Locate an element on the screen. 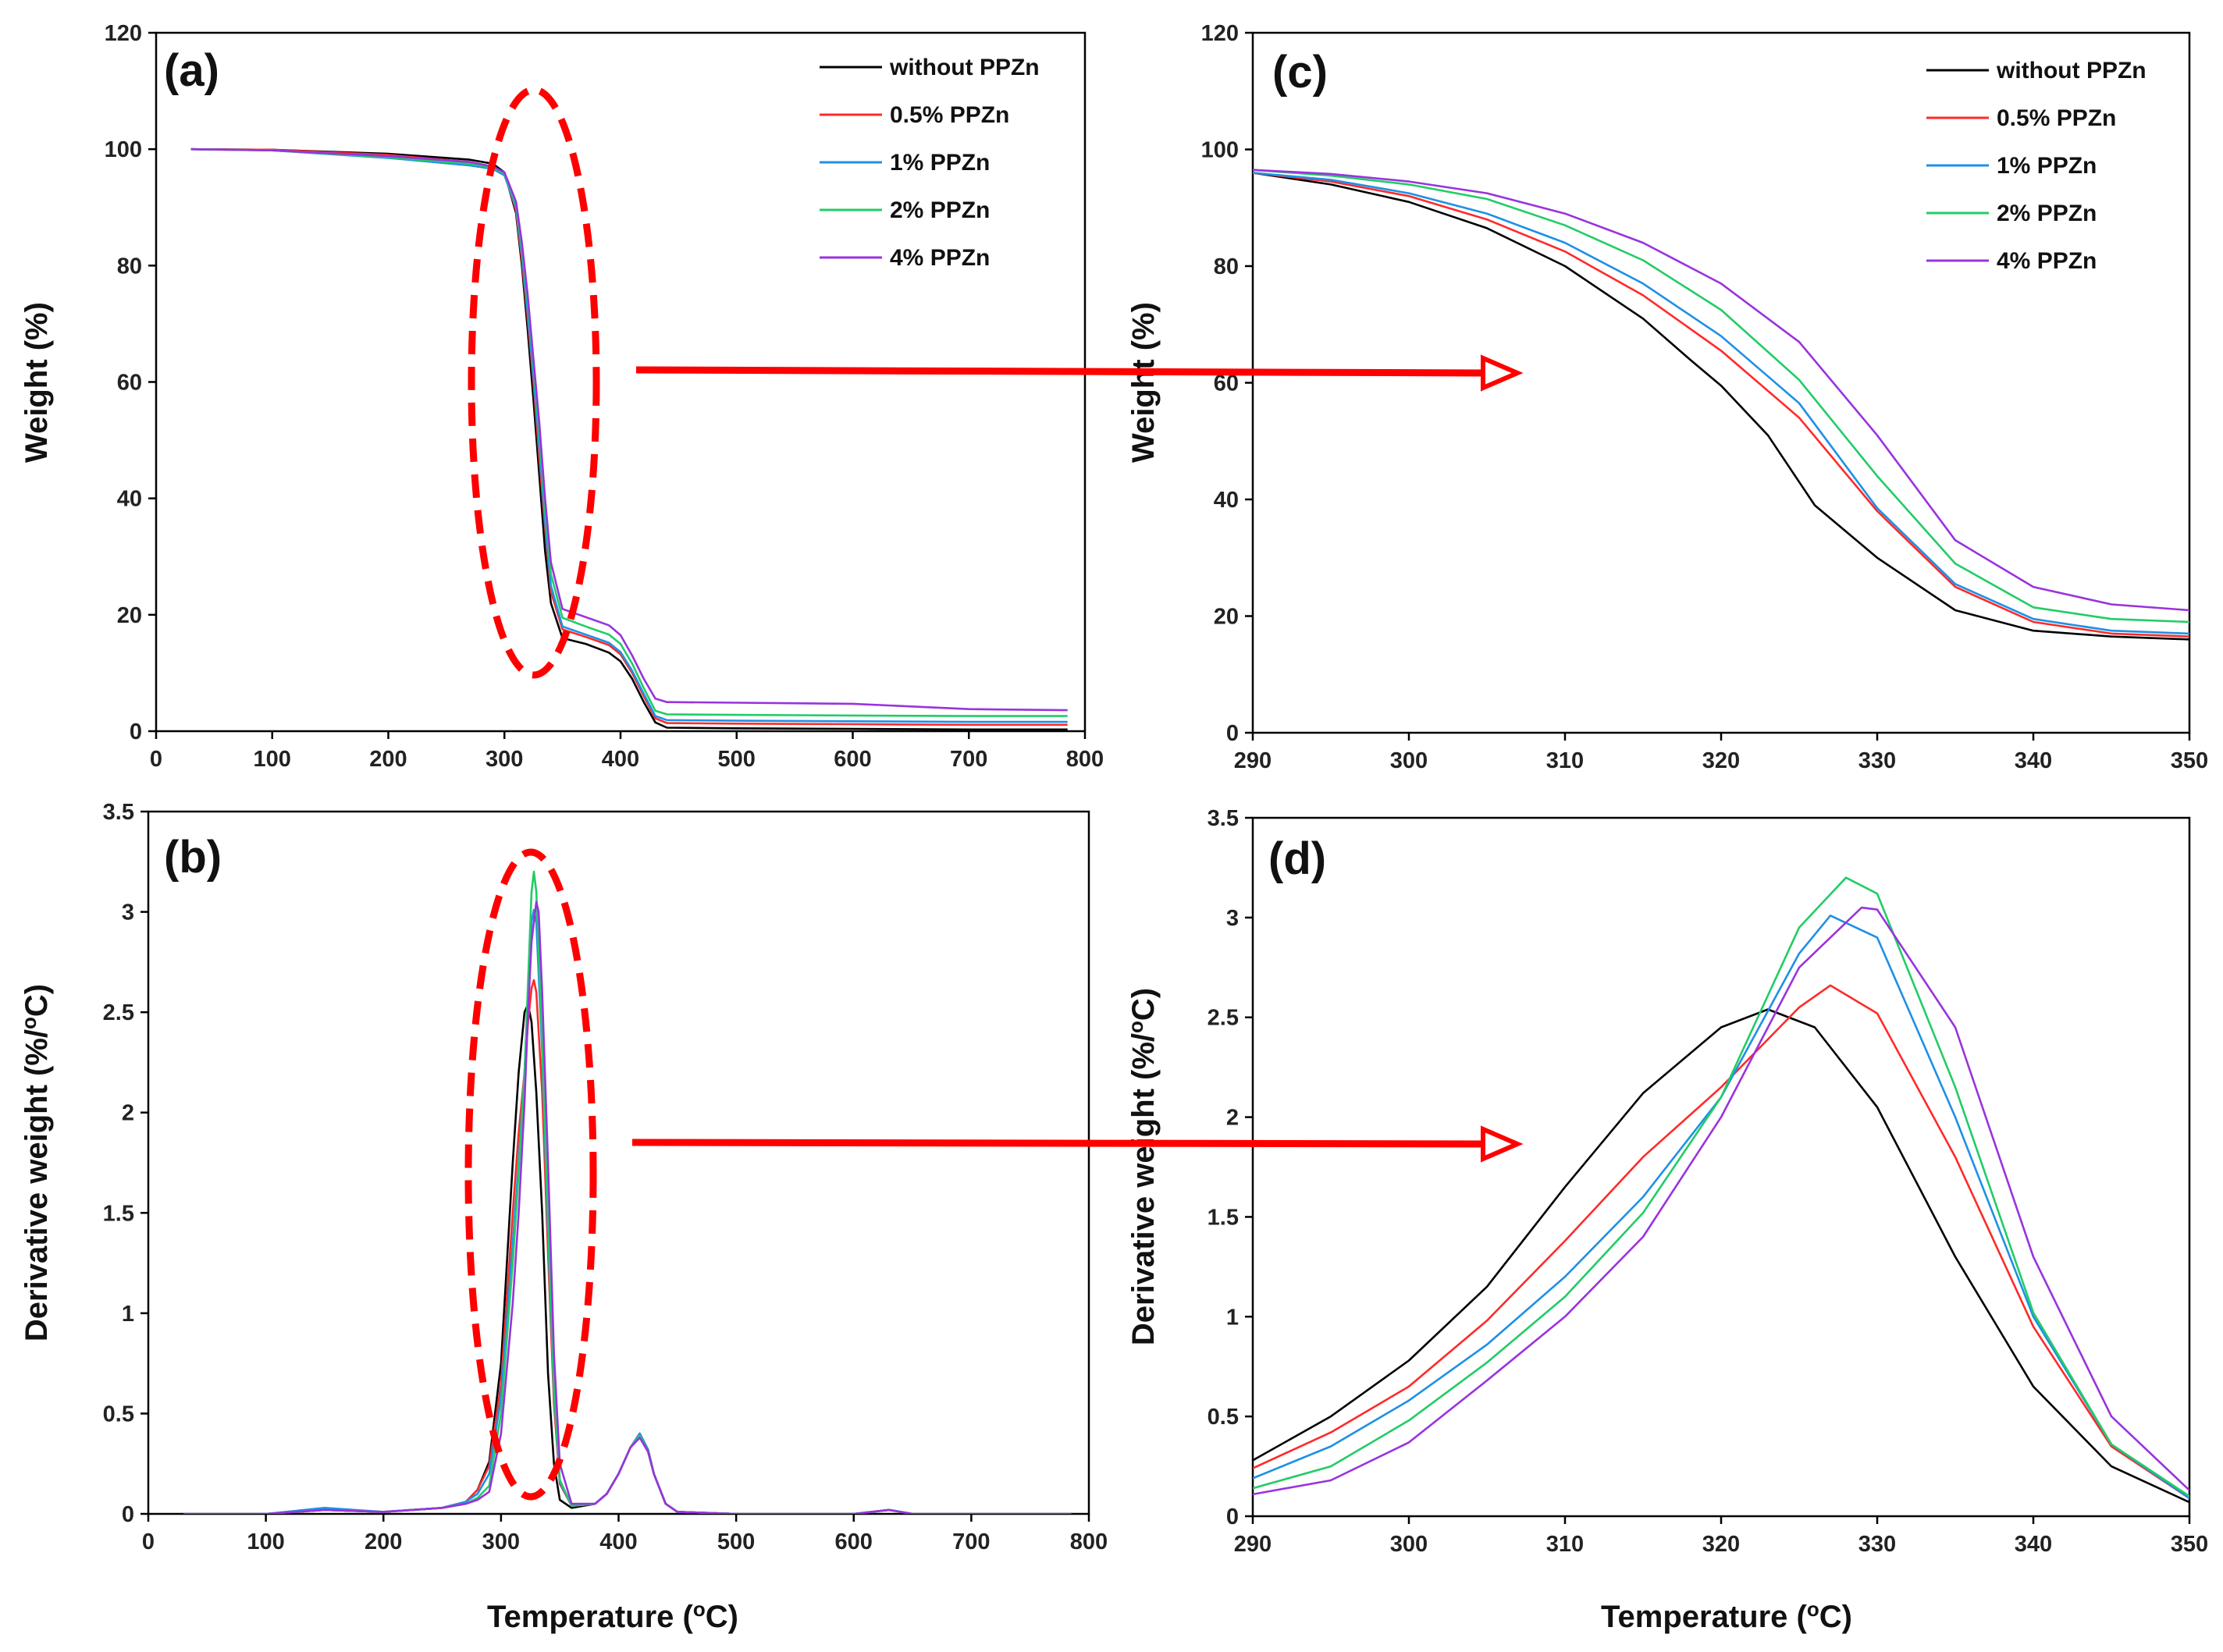 This screenshot has height=1652, width=2223. panel-c-xtick-label: 320 is located at coordinates (1721, 761).